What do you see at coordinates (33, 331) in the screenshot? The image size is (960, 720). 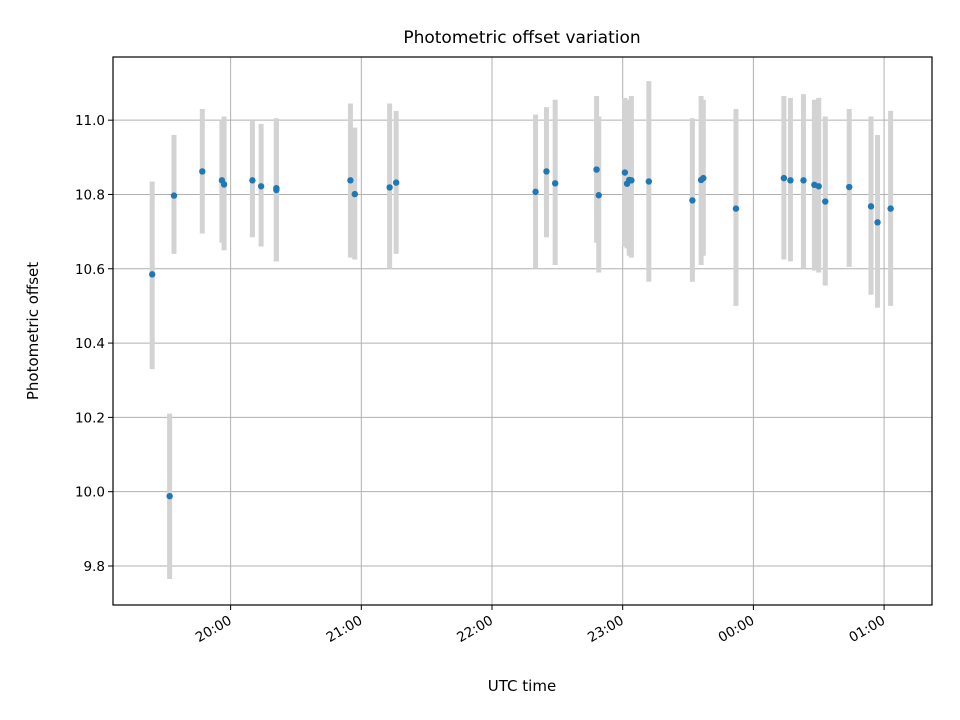 I see `y-axis-label: Photometric offset` at bounding box center [33, 331].